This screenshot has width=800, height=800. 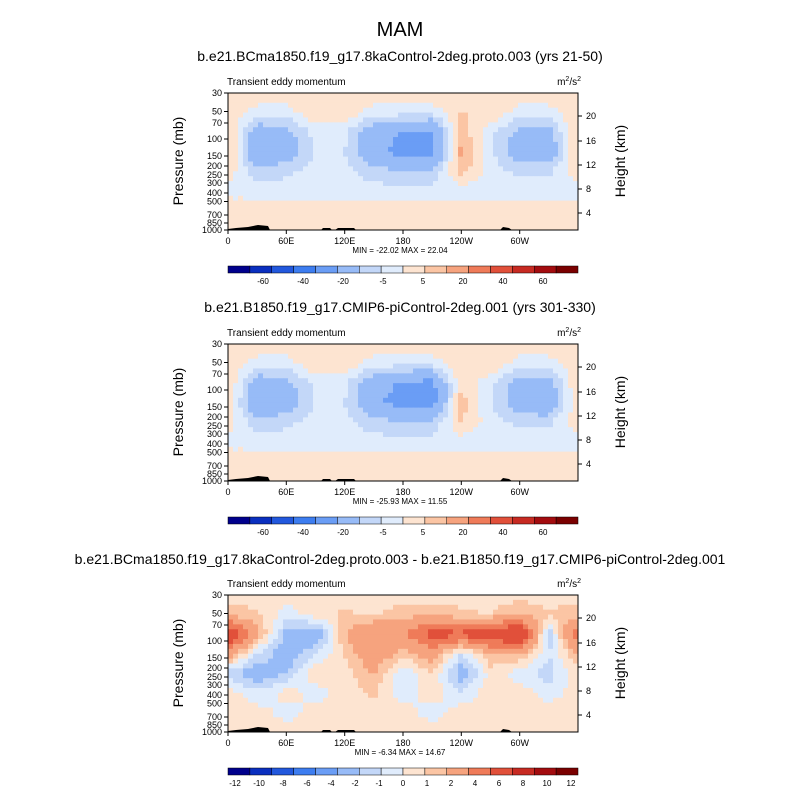 I want to click on colorbar-swatch, so click(x=392, y=269).